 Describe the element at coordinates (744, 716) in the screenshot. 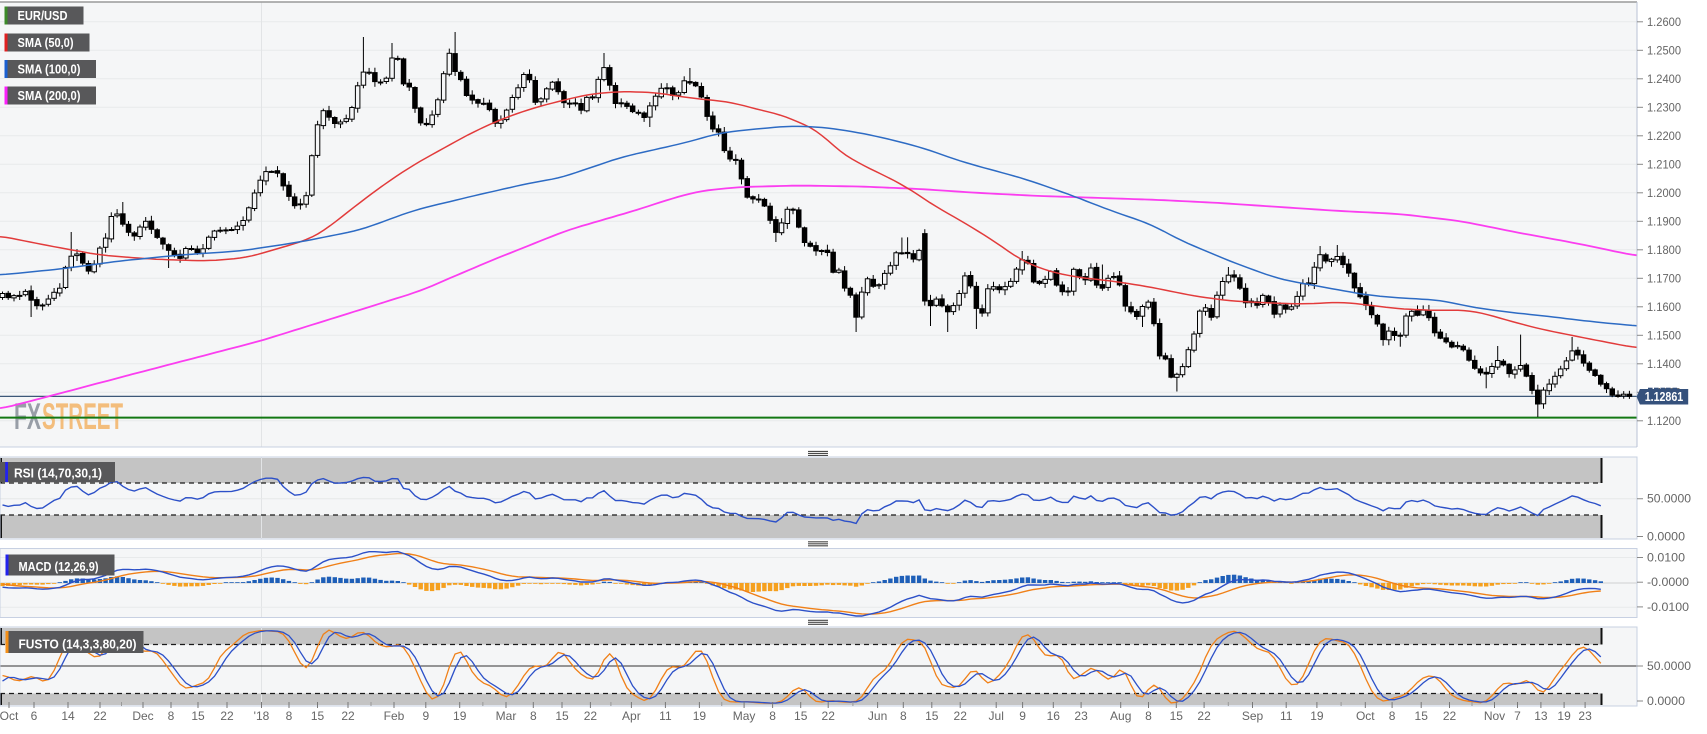

I see `svg-text: May` at that location.